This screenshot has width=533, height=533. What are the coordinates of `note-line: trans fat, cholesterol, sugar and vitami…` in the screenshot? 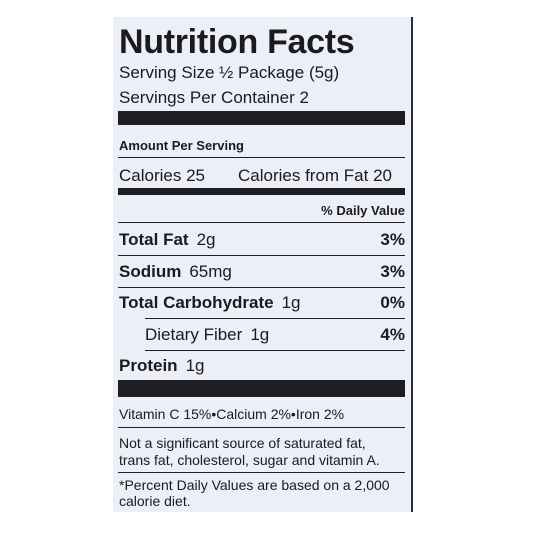 It's located at (249, 460).